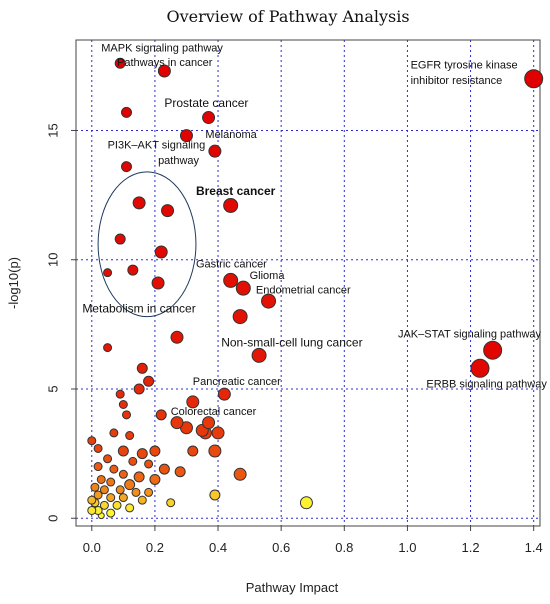  I want to click on annotation-label: Non-small-cell lung cancer, so click(291, 342).